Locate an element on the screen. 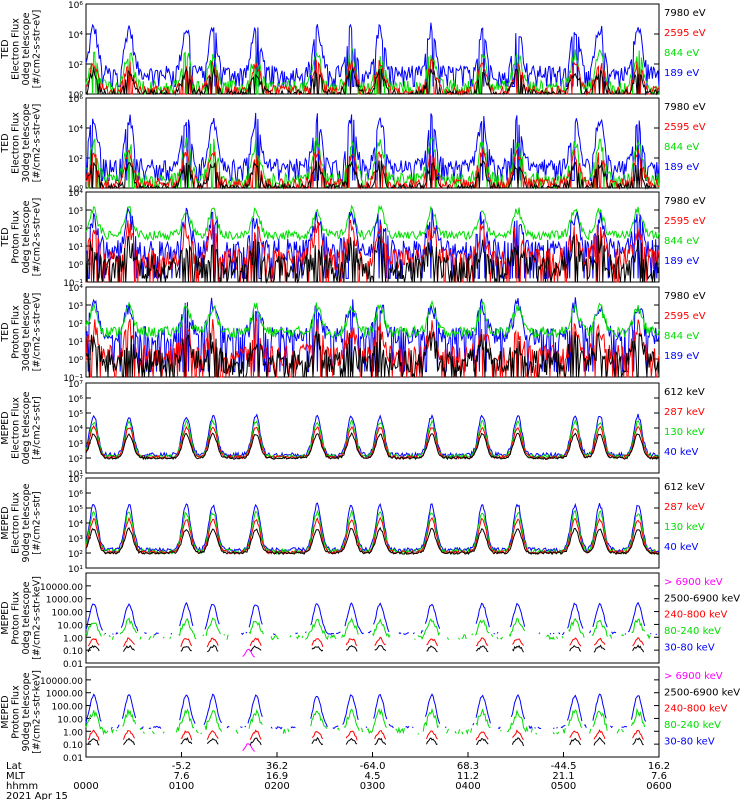  legend-entry: > 6900 keV is located at coordinates (693, 582).